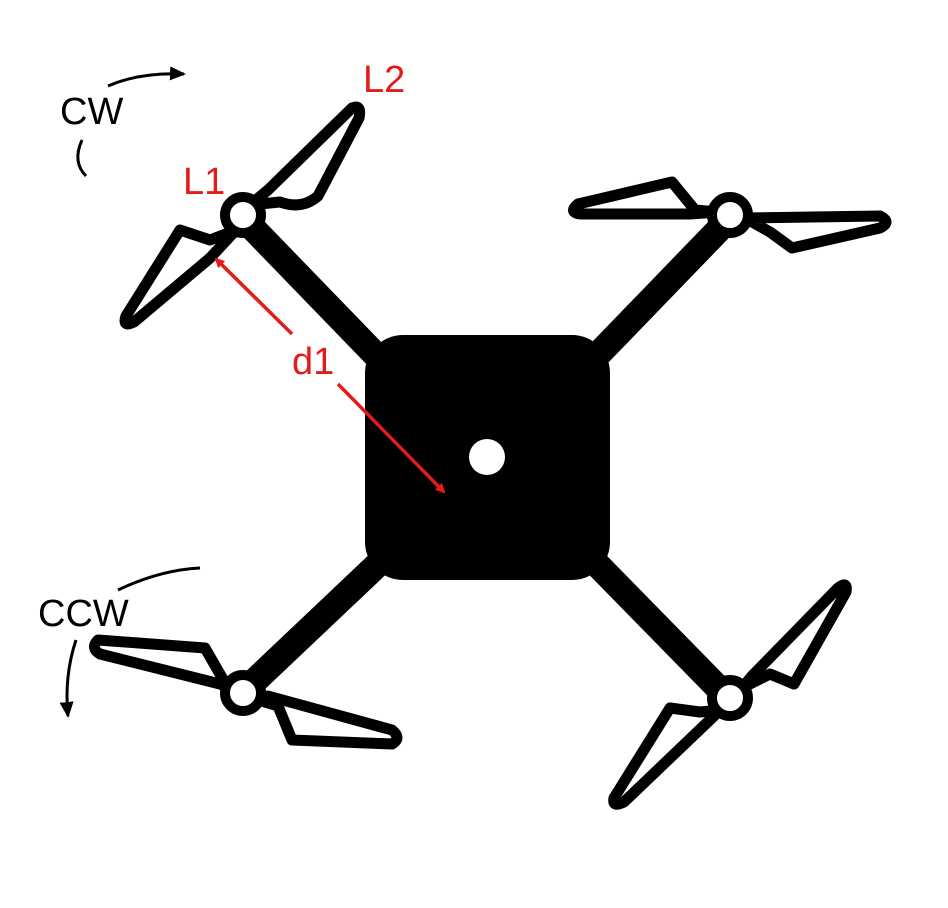 The width and height of the screenshot is (948, 908). What do you see at coordinates (68, 678) in the screenshot?
I see `ccw-arrow` at bounding box center [68, 678].